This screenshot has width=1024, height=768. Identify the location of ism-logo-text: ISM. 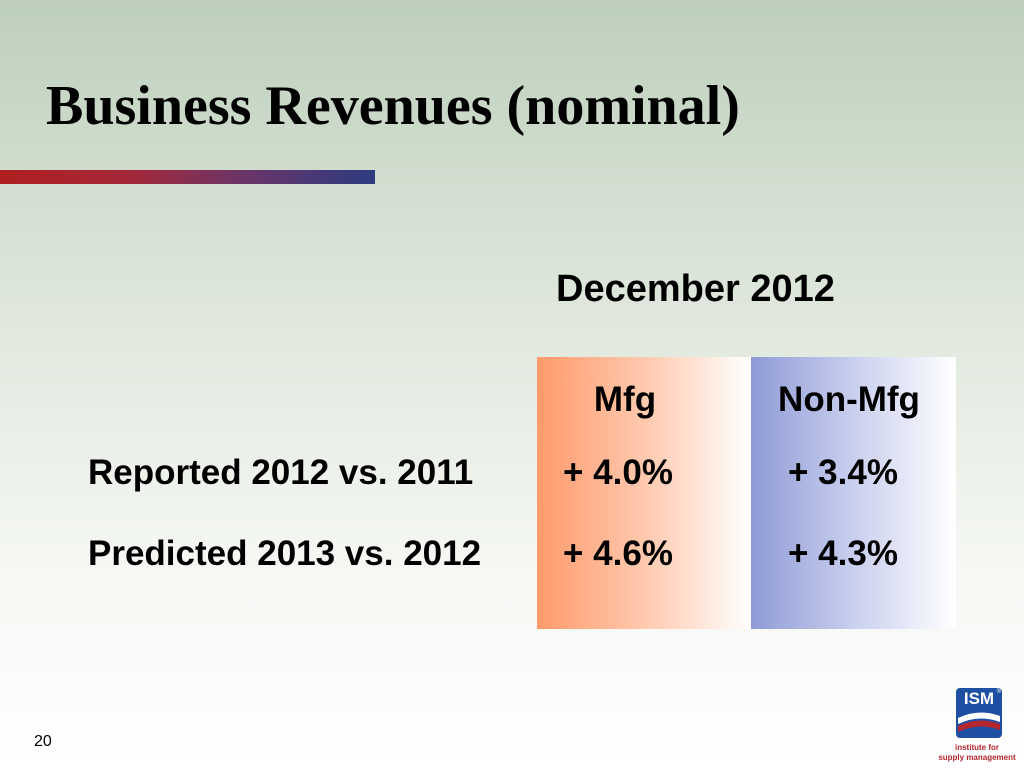
(979, 698).